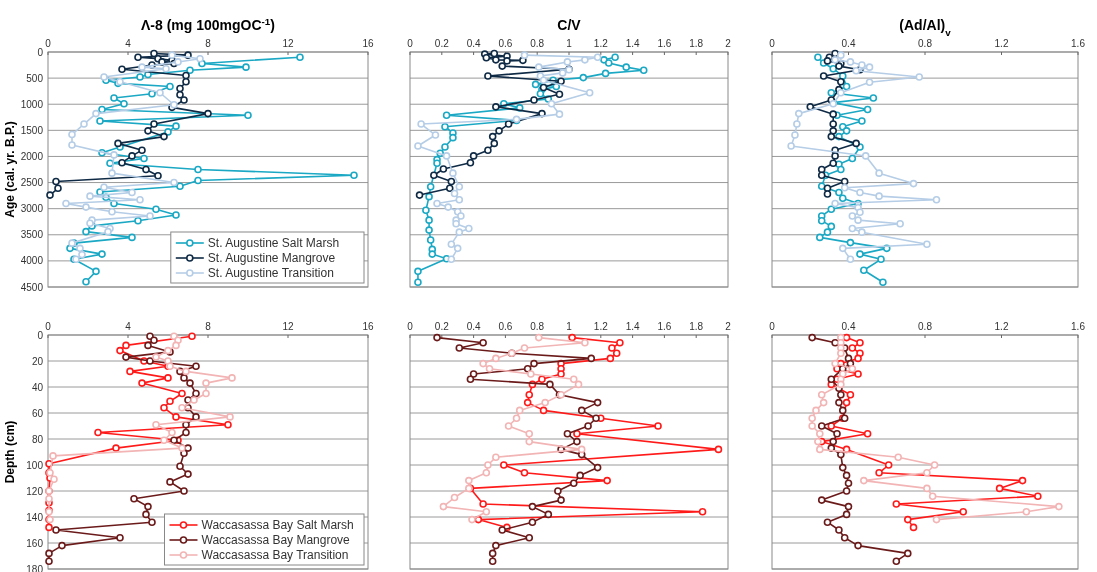 Image resolution: width=1097 pixels, height=572 pixels. What do you see at coordinates (35, 517) in the screenshot?
I see `y-tick-label: 140` at bounding box center [35, 517].